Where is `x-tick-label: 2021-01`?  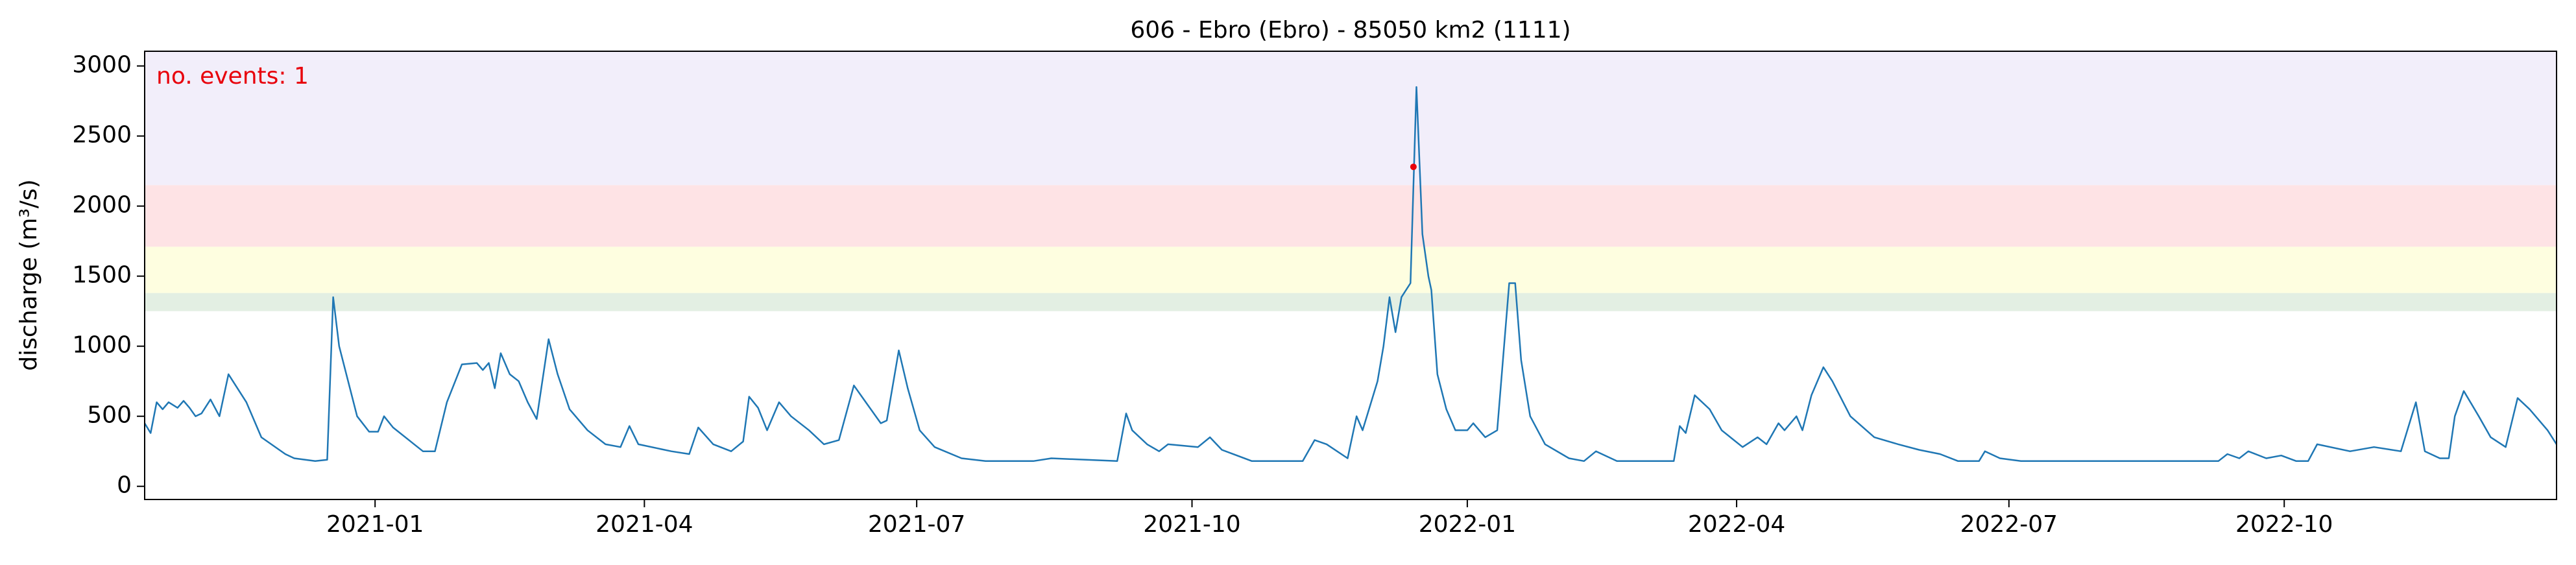
x-tick-label: 2021-01 is located at coordinates (375, 524).